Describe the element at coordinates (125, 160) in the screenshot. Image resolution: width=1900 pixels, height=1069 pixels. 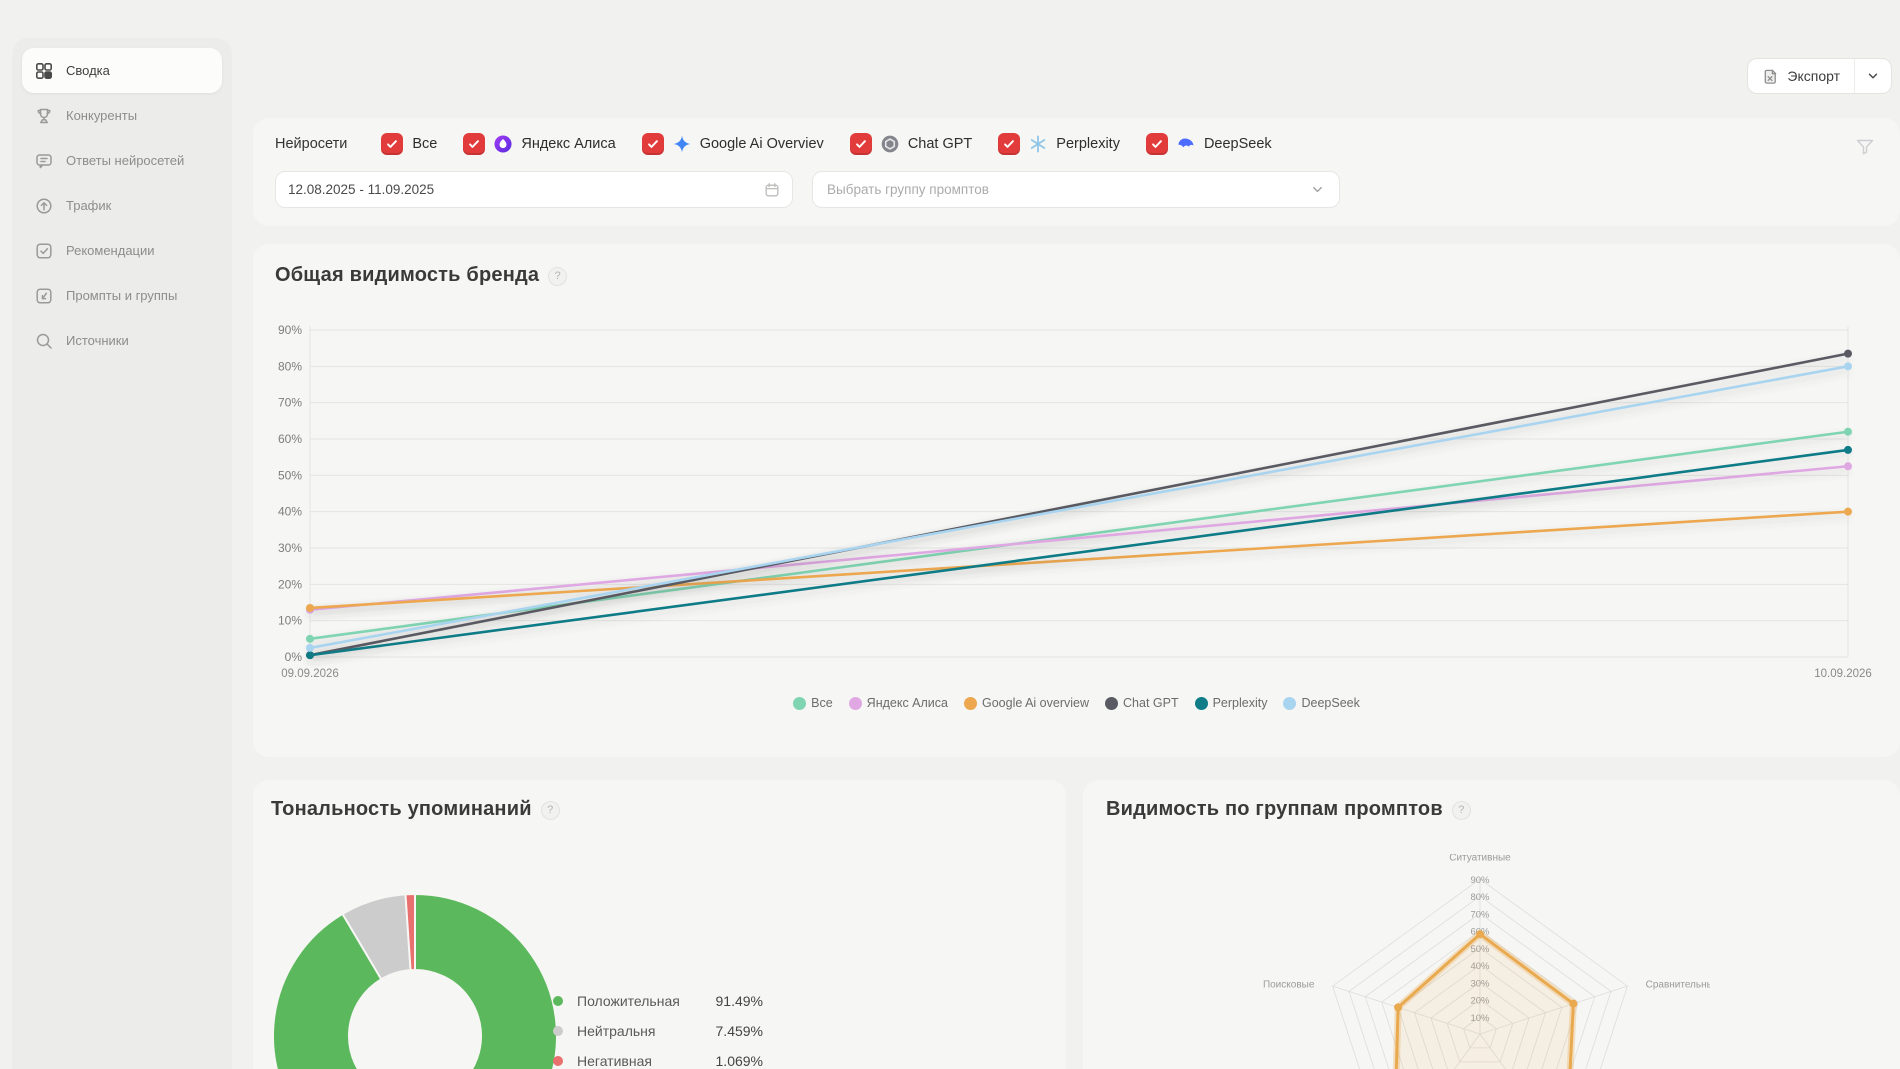
I see `sidebar-item-label: Ответы нейросетей` at that location.